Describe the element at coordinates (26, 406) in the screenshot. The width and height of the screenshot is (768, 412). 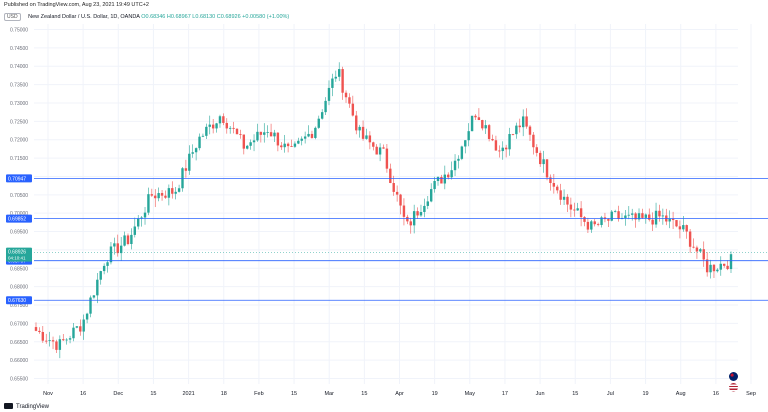
I see `tradingview-footer: TradingView` at that location.